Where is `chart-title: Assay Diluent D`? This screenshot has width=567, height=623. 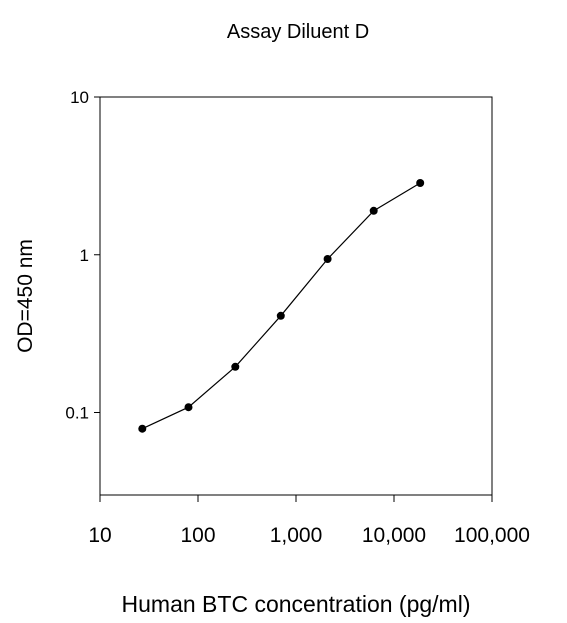 chart-title: Assay Diluent D is located at coordinates (298, 32).